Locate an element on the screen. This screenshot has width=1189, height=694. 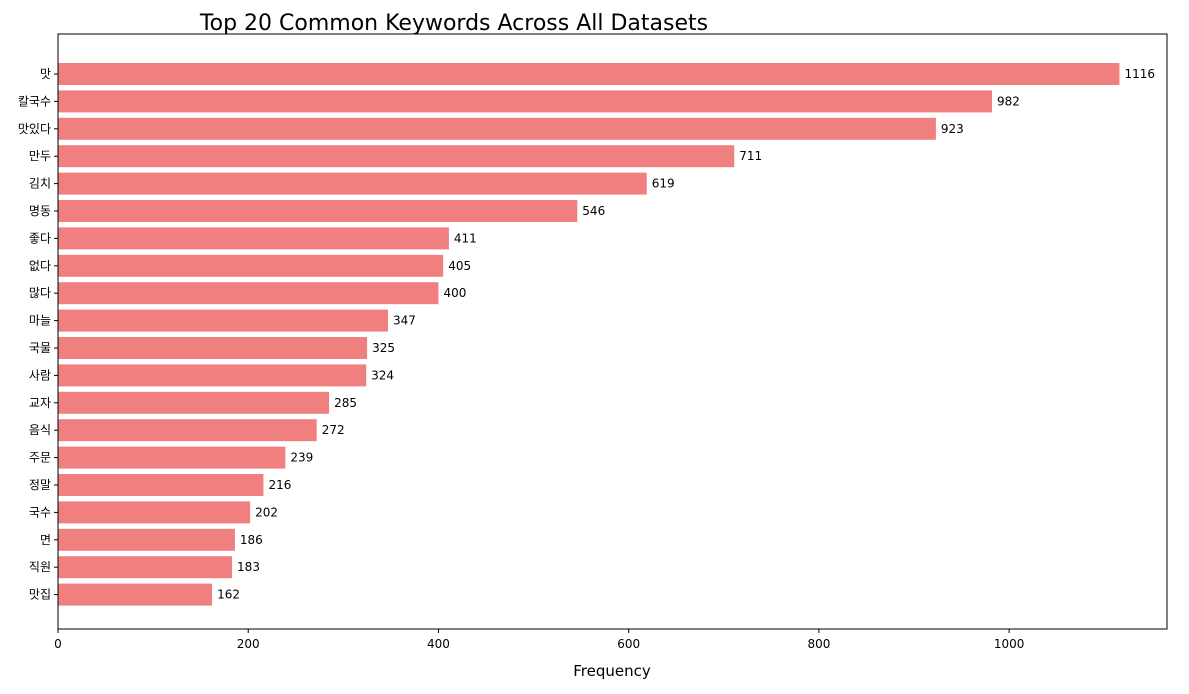
data-label: 546 is located at coordinates (593, 211).